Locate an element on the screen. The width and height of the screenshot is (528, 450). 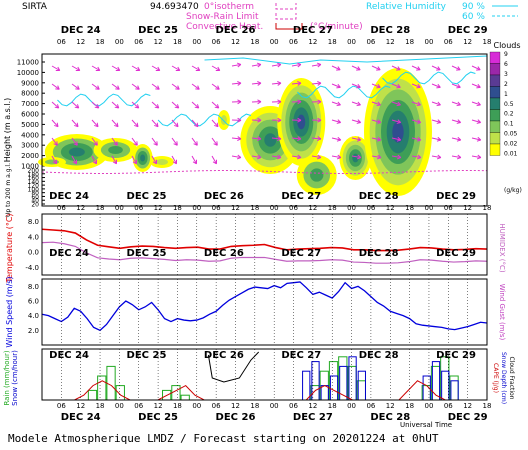
panel-frame is located at coordinates (264, 312).